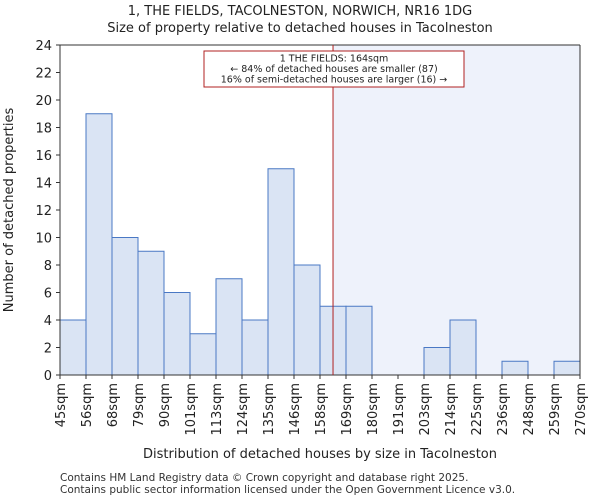 Image resolution: width=600 pixels, height=504 pixels. Describe the element at coordinates (73, 347) in the screenshot. I see `bar-45sqm` at that location.